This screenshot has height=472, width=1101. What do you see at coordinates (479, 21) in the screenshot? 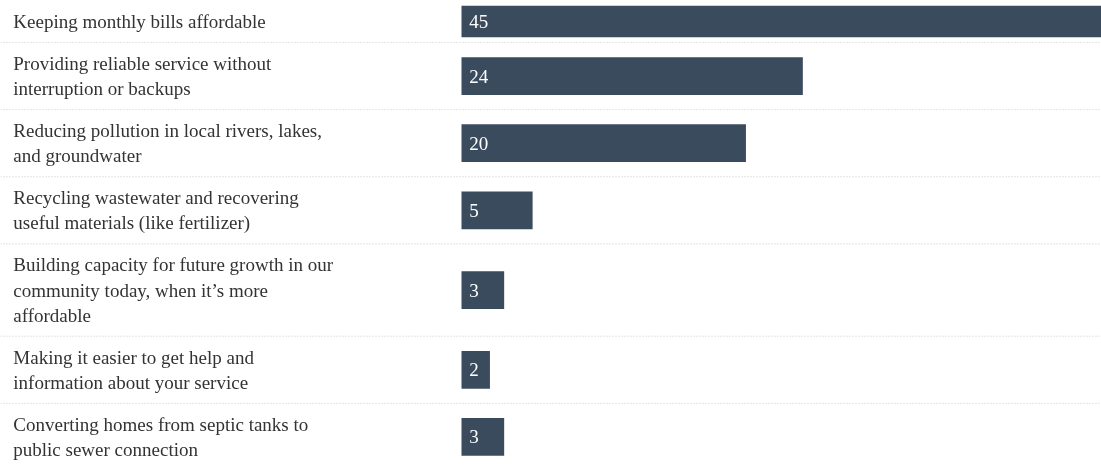
I see `data-label: 45` at bounding box center [479, 21].